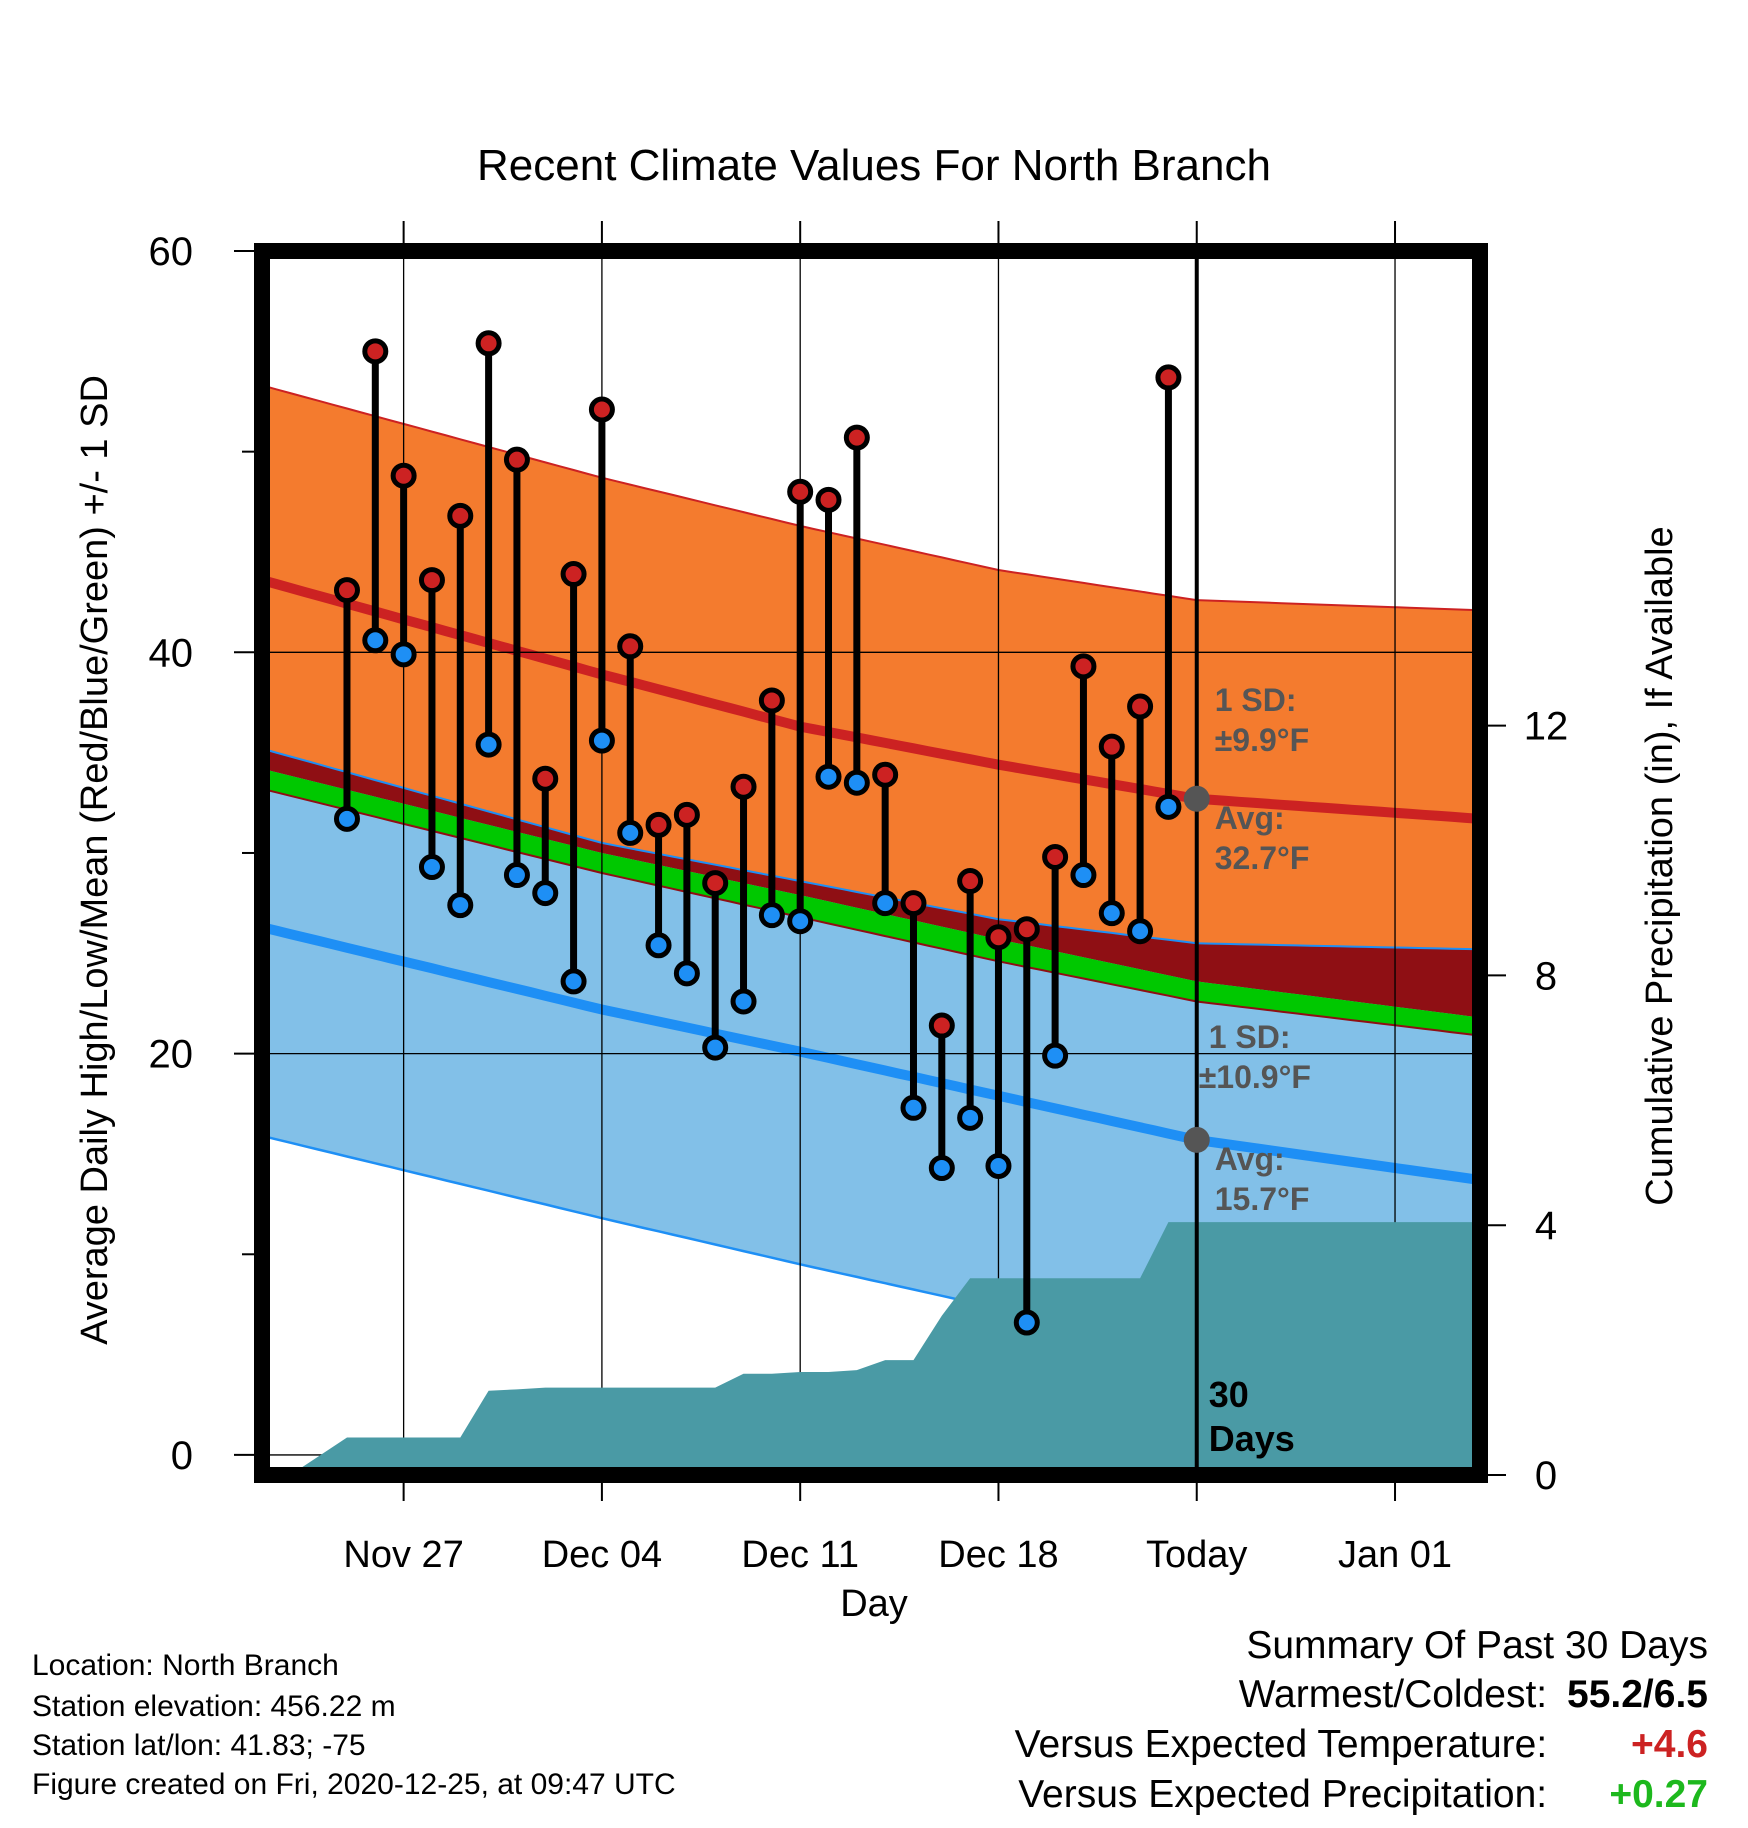 The height and width of the screenshot is (1828, 1748). I want to click on low-sd-value: ±10.9°F, so click(1255, 1077).